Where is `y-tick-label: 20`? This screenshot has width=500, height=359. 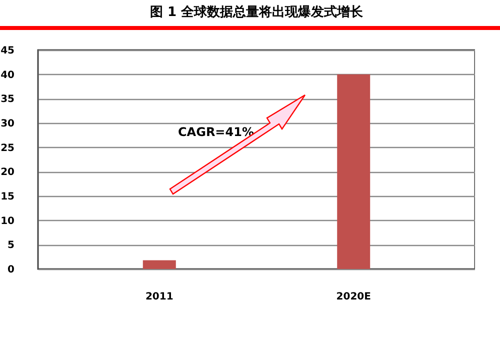
y-tick-label: 20 is located at coordinates (7, 172).